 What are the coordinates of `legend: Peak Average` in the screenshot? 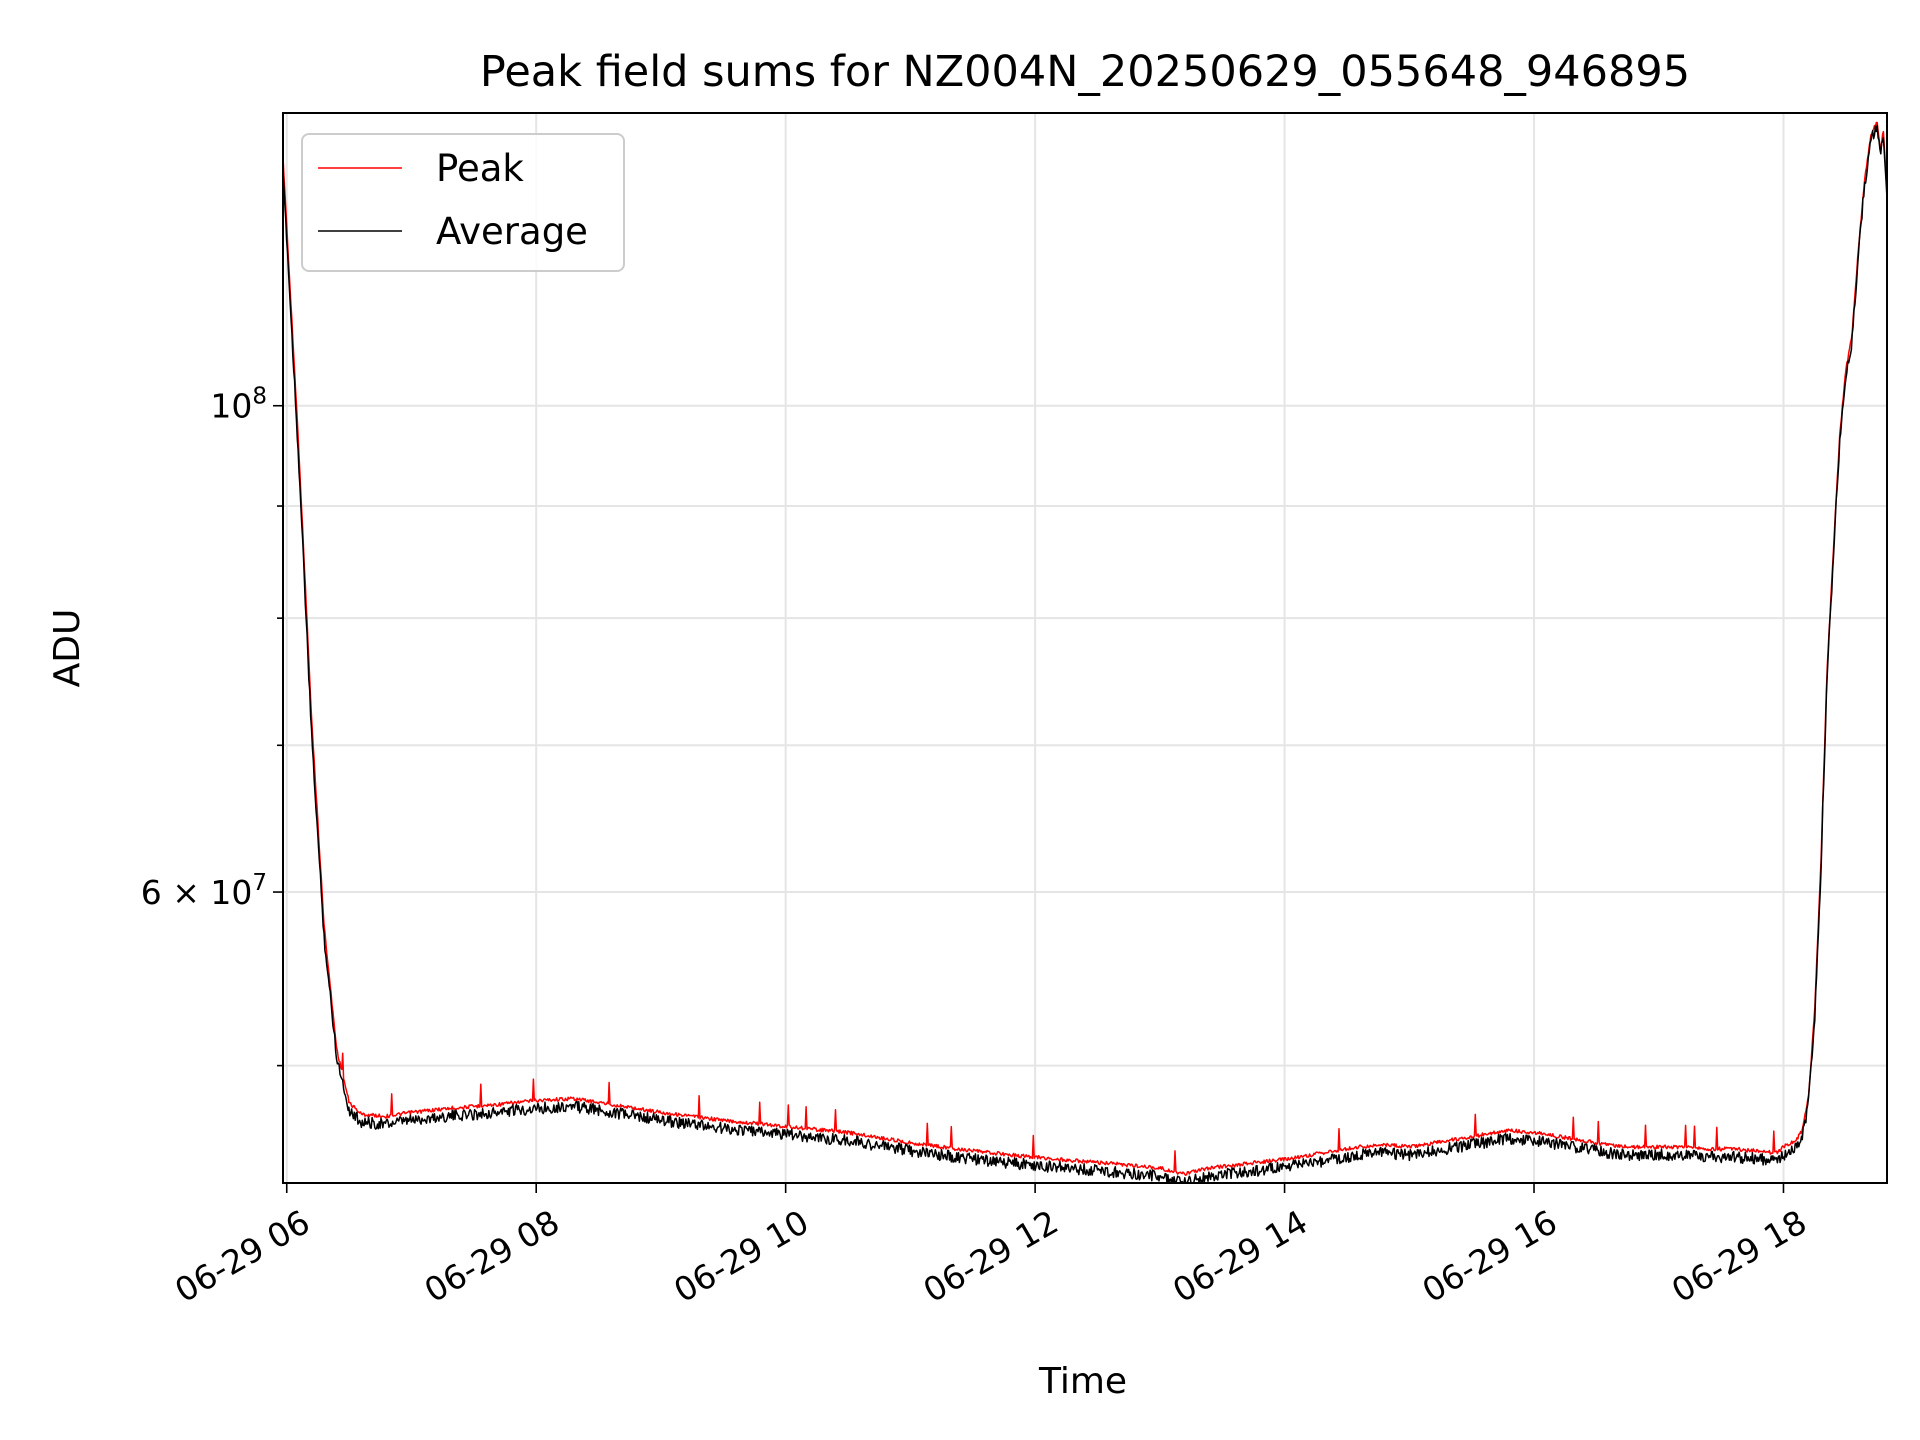 It's located at (463, 202).